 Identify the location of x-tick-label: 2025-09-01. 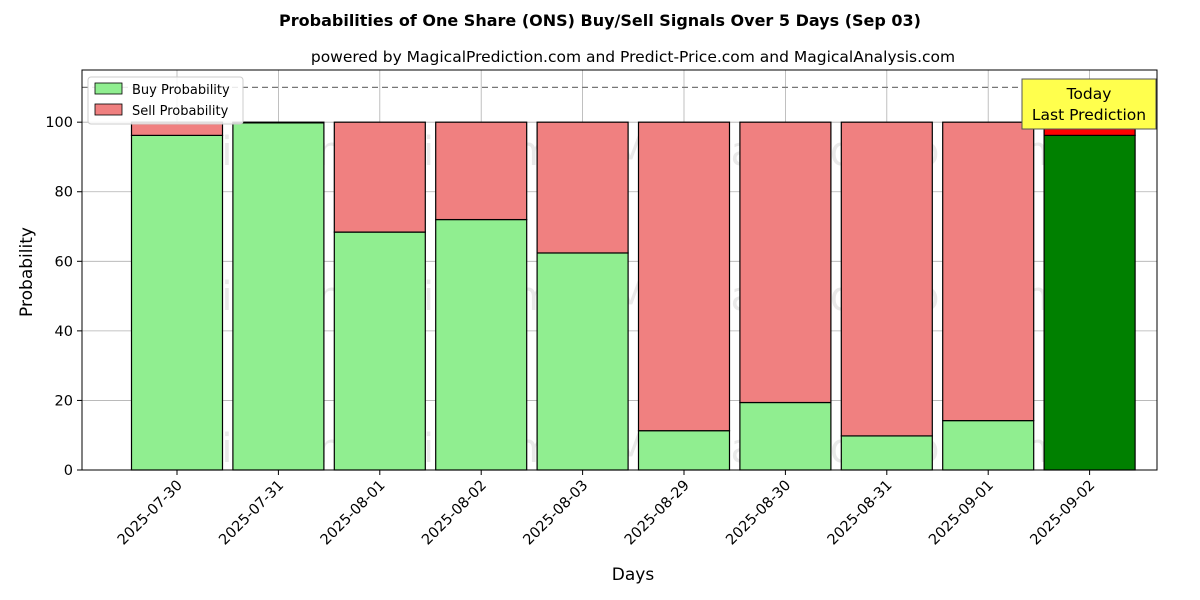
(961, 513).